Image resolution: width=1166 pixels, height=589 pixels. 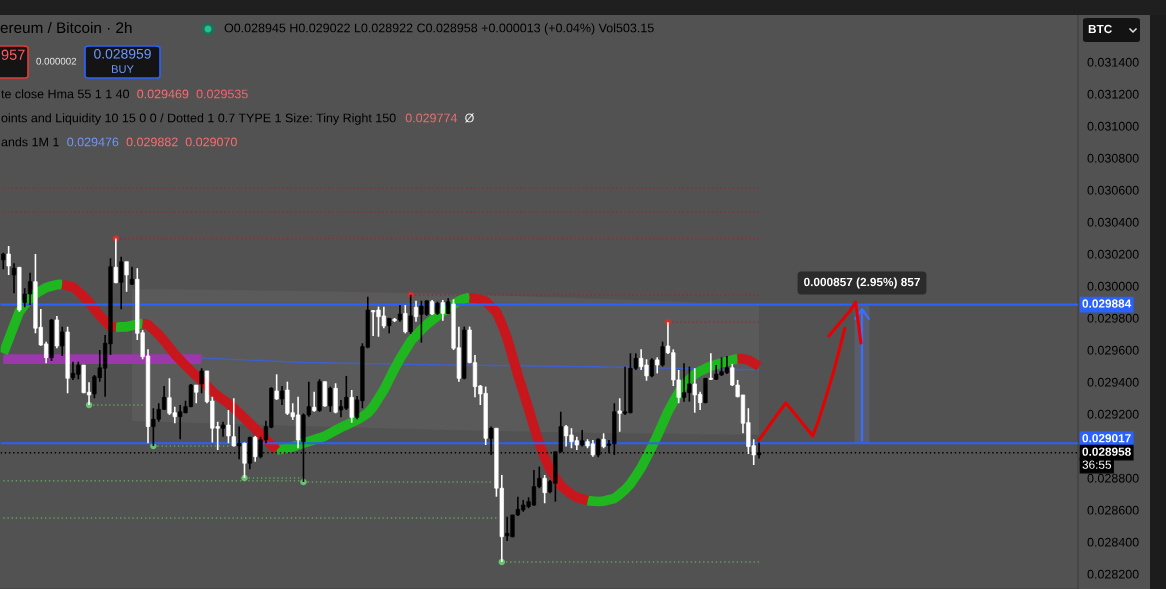 What do you see at coordinates (65, 94) in the screenshot?
I see `annotation: te close Hma 55 1 1 40` at bounding box center [65, 94].